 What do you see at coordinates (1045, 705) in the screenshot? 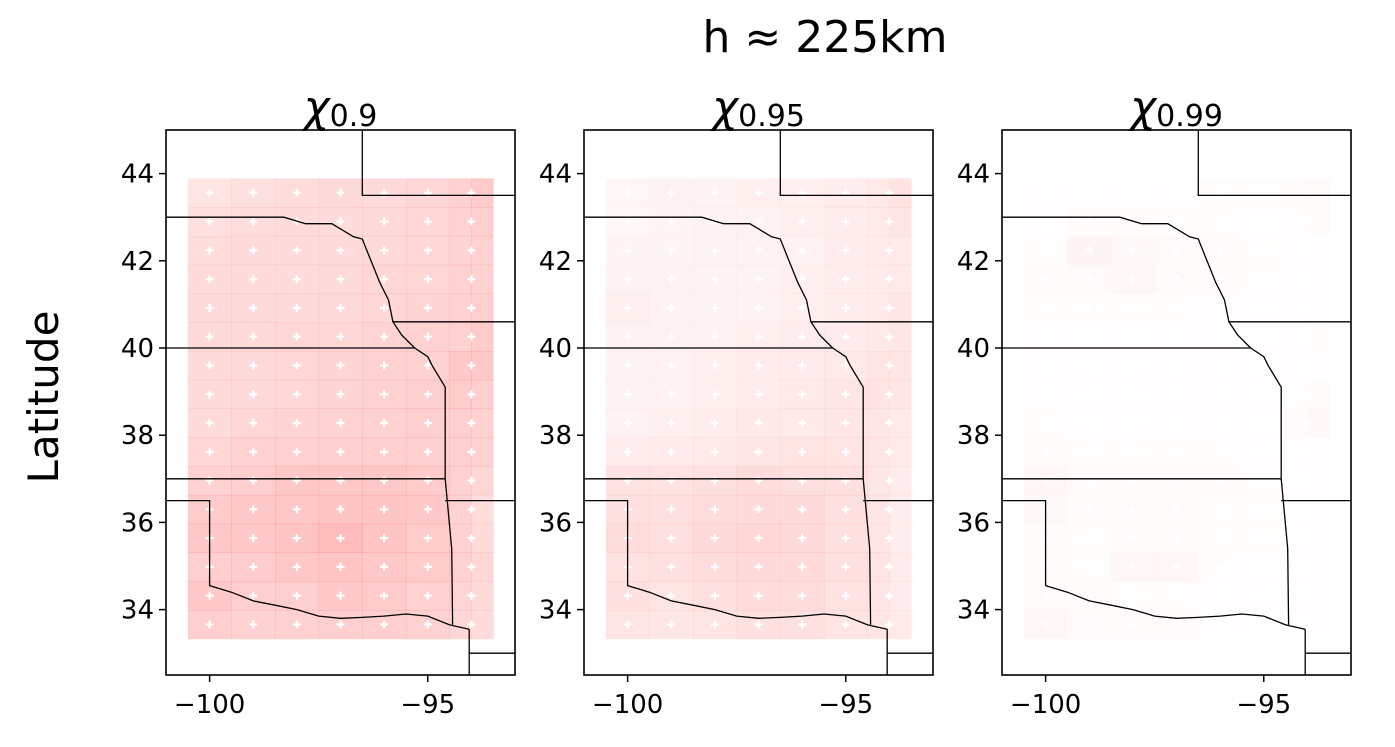
I see `x-tick-label: −100` at bounding box center [1045, 705].